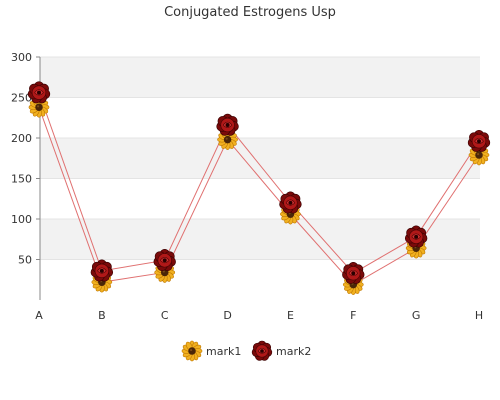 Image resolution: width=500 pixels, height=400 pixels. Describe the element at coordinates (165, 315) in the screenshot. I see `x-tick-label: C` at that location.